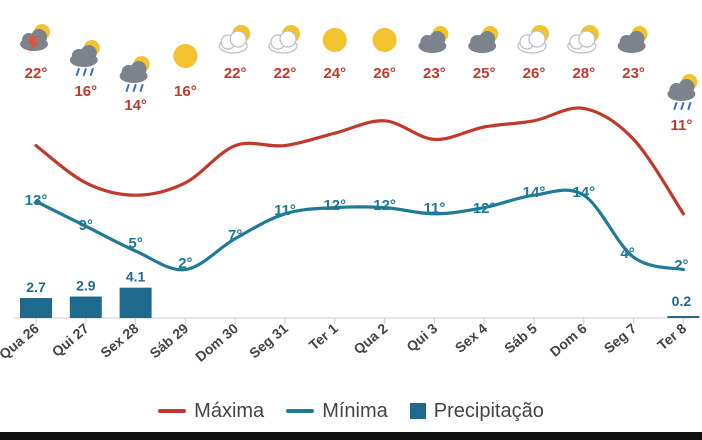  I want to click on max-temp-label: 28°, so click(583, 73).